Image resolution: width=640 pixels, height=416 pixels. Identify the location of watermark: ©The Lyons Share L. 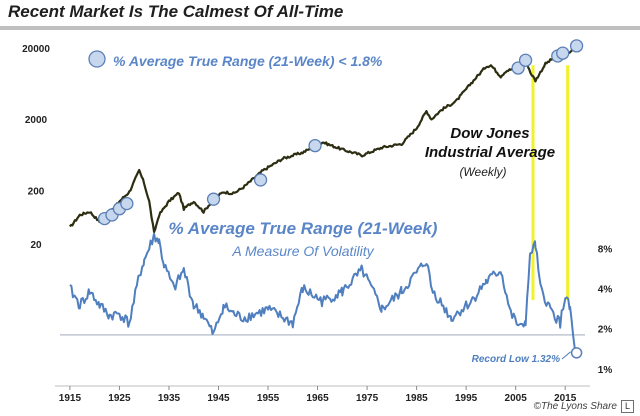
(584, 406).